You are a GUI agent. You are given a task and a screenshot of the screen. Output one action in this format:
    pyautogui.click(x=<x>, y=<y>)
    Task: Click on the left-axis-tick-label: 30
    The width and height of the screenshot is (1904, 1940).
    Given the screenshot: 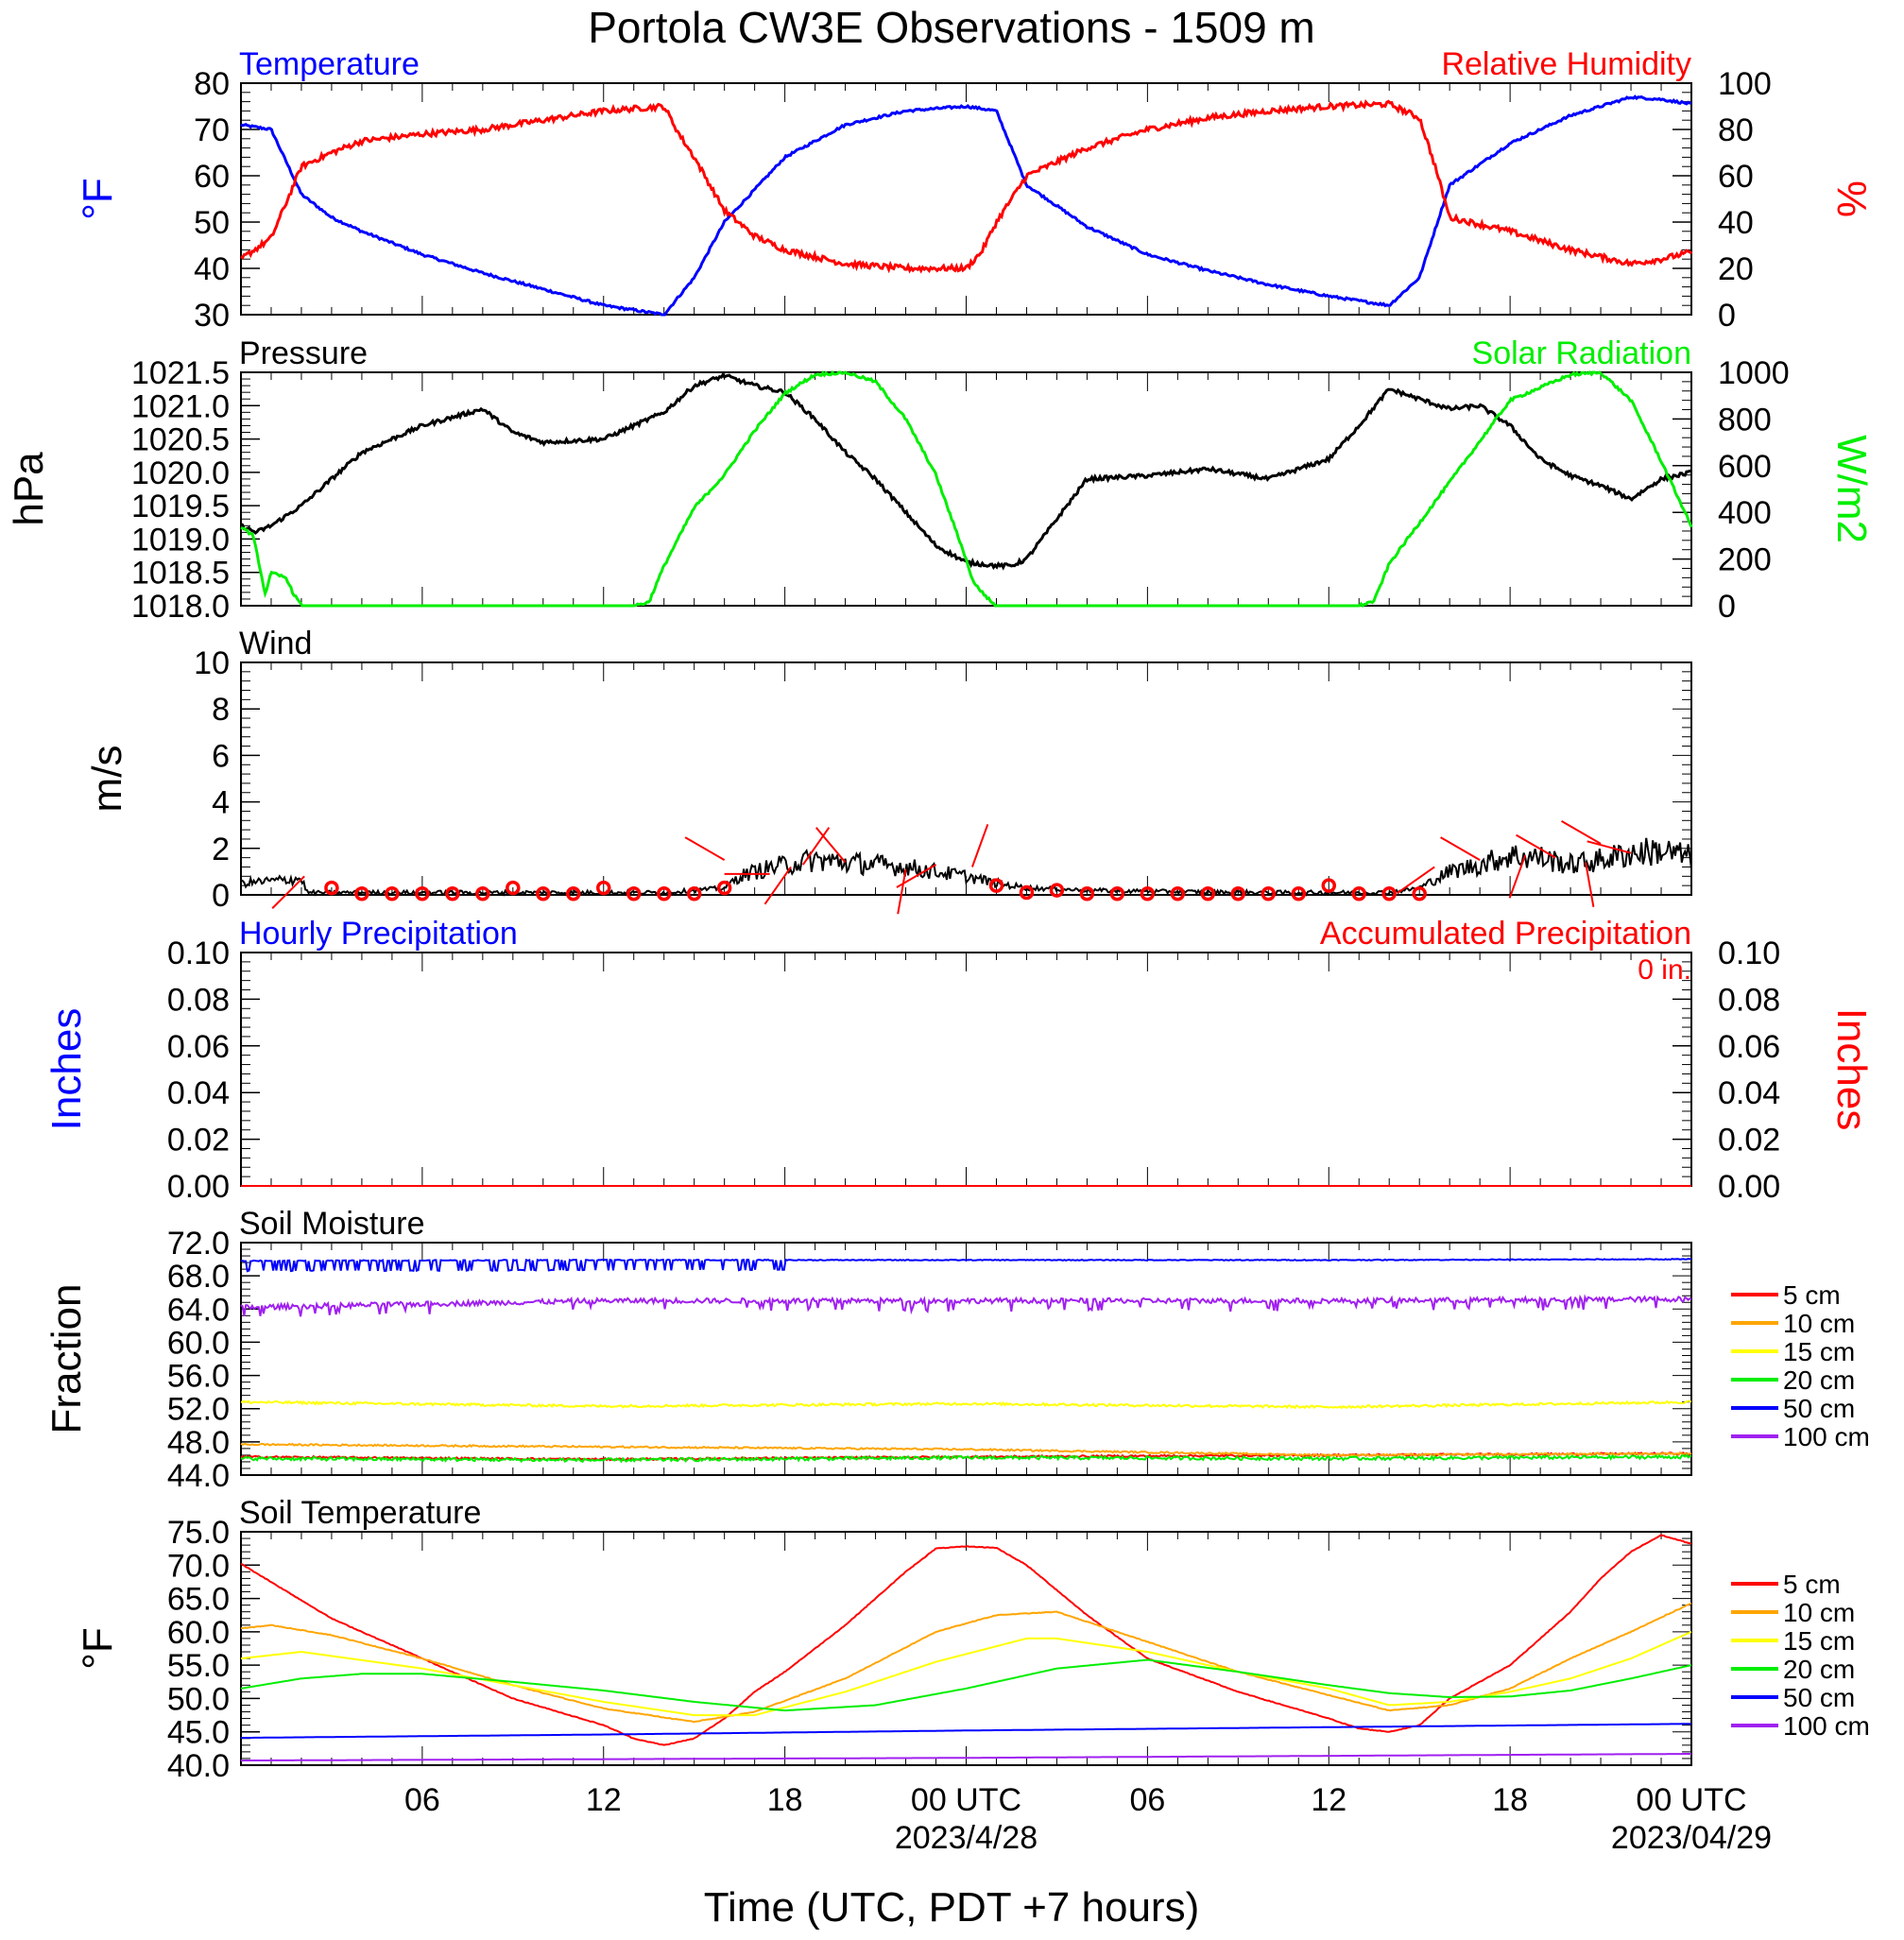 What is the action you would take?
    pyautogui.click(x=212, y=316)
    